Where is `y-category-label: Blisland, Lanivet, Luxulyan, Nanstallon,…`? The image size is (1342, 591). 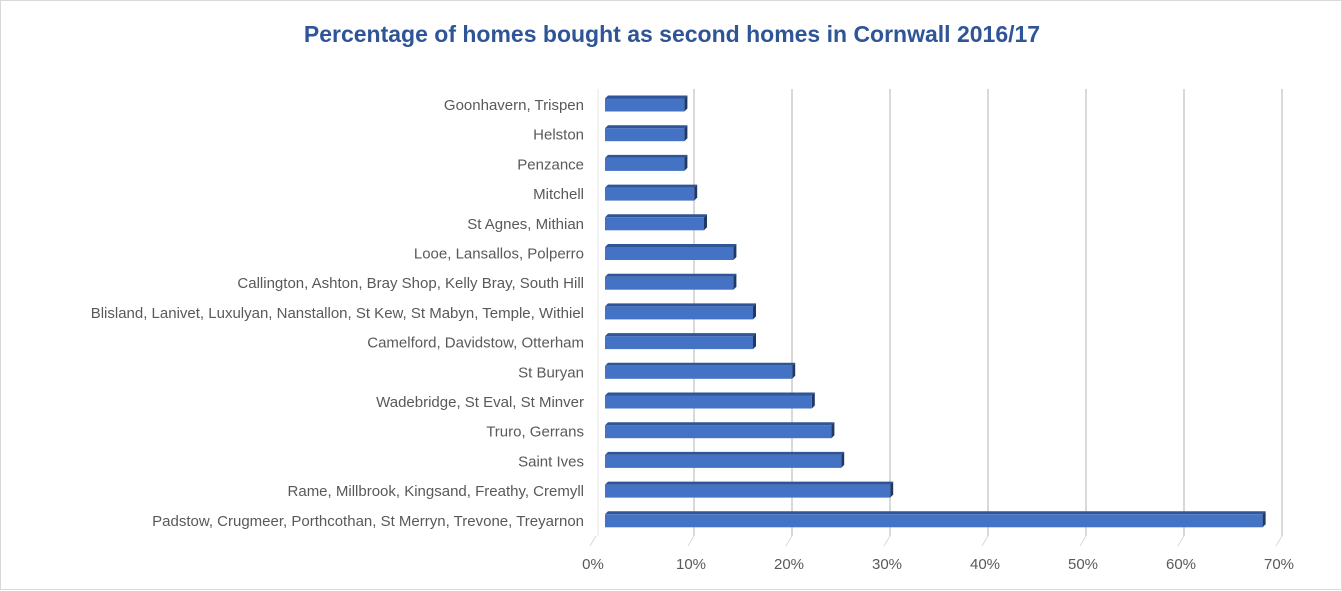 y-category-label: Blisland, Lanivet, Luxulyan, Nanstallon,… is located at coordinates (337, 313).